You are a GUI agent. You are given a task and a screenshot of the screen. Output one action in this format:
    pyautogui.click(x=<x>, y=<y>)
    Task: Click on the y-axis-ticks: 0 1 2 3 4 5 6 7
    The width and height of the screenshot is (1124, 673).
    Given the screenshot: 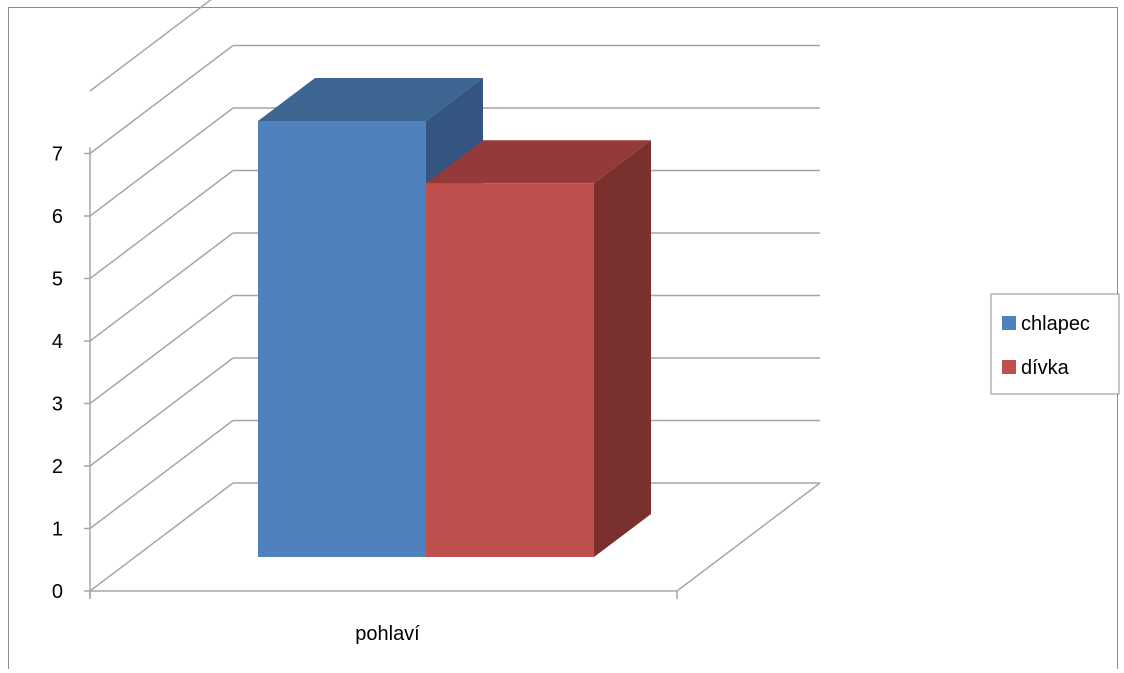 What is the action you would take?
    pyautogui.click(x=71, y=373)
    